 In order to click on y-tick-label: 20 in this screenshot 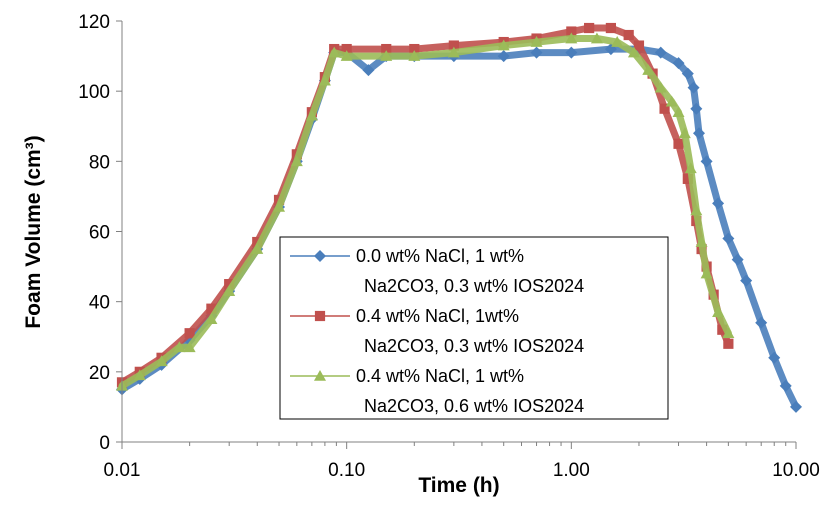, I will do `click(99, 373)`.